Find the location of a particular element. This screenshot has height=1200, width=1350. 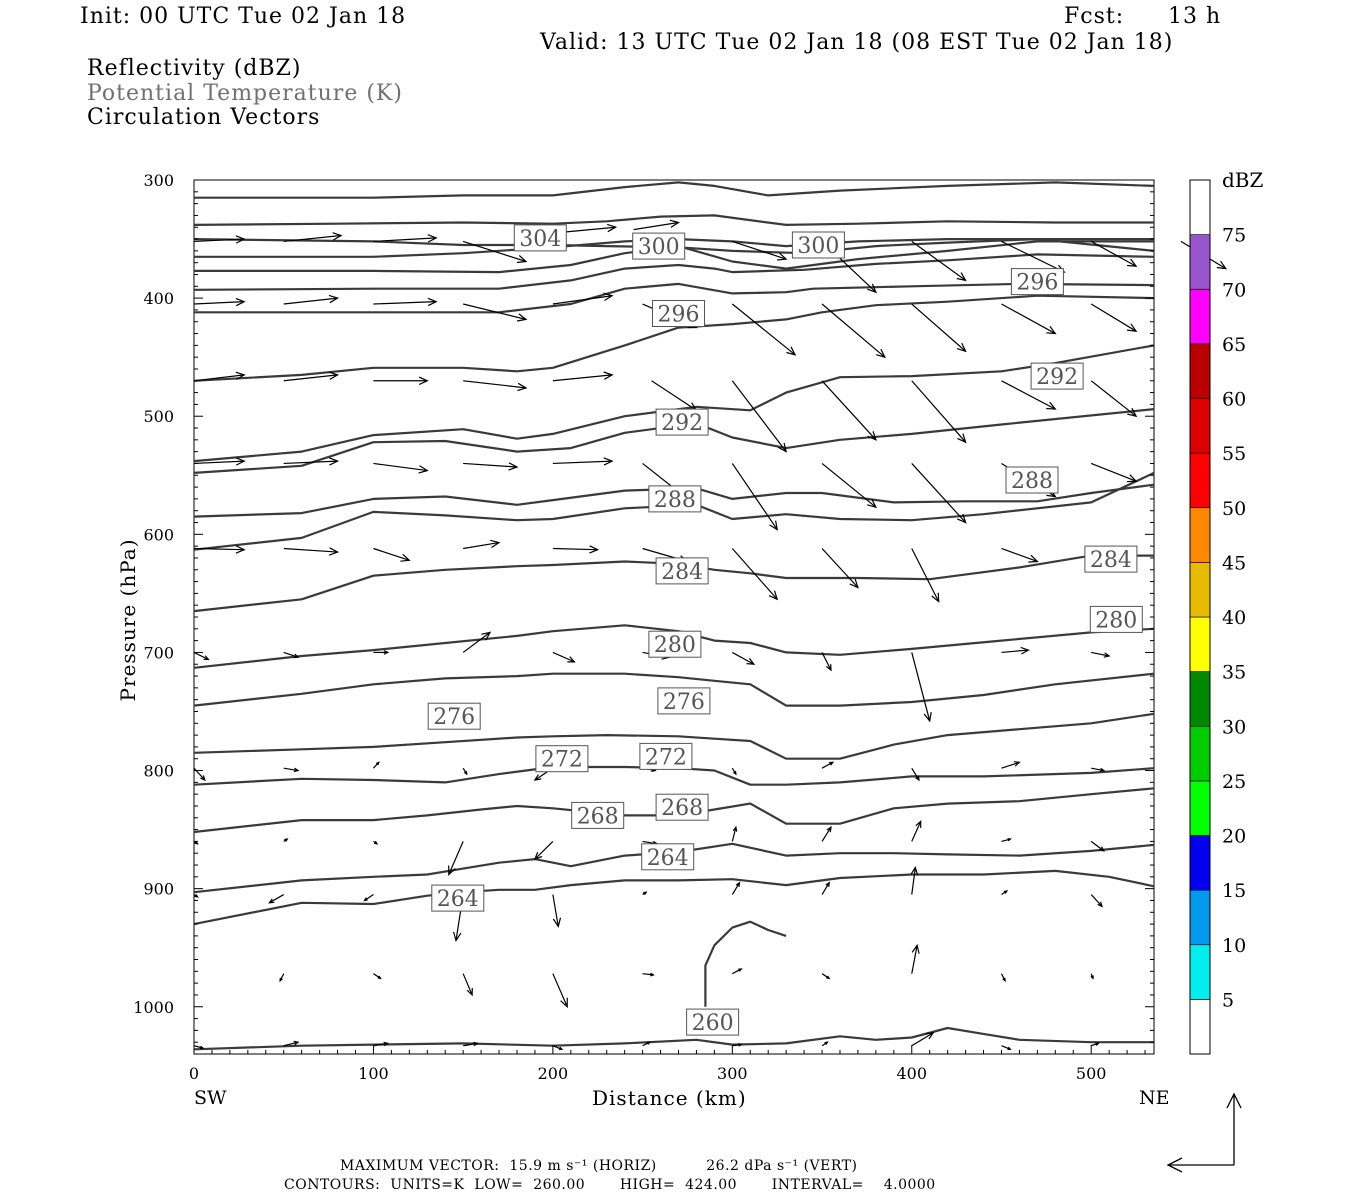

colorbar-unit: dBZ is located at coordinates (1243, 180).